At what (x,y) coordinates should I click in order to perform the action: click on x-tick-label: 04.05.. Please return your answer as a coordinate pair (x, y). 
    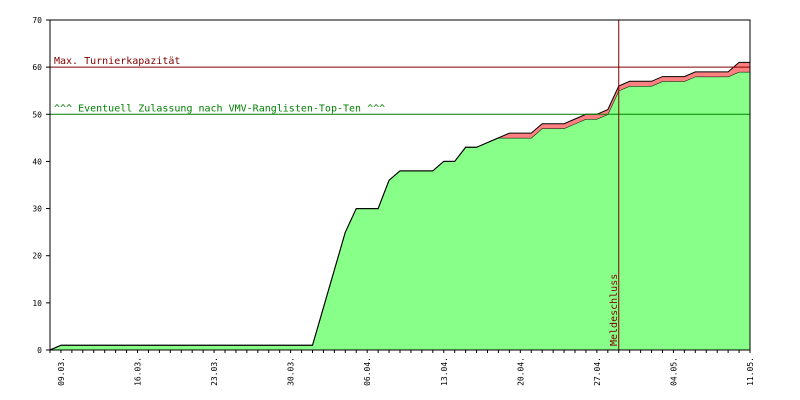
    Looking at the image, I should click on (673, 371).